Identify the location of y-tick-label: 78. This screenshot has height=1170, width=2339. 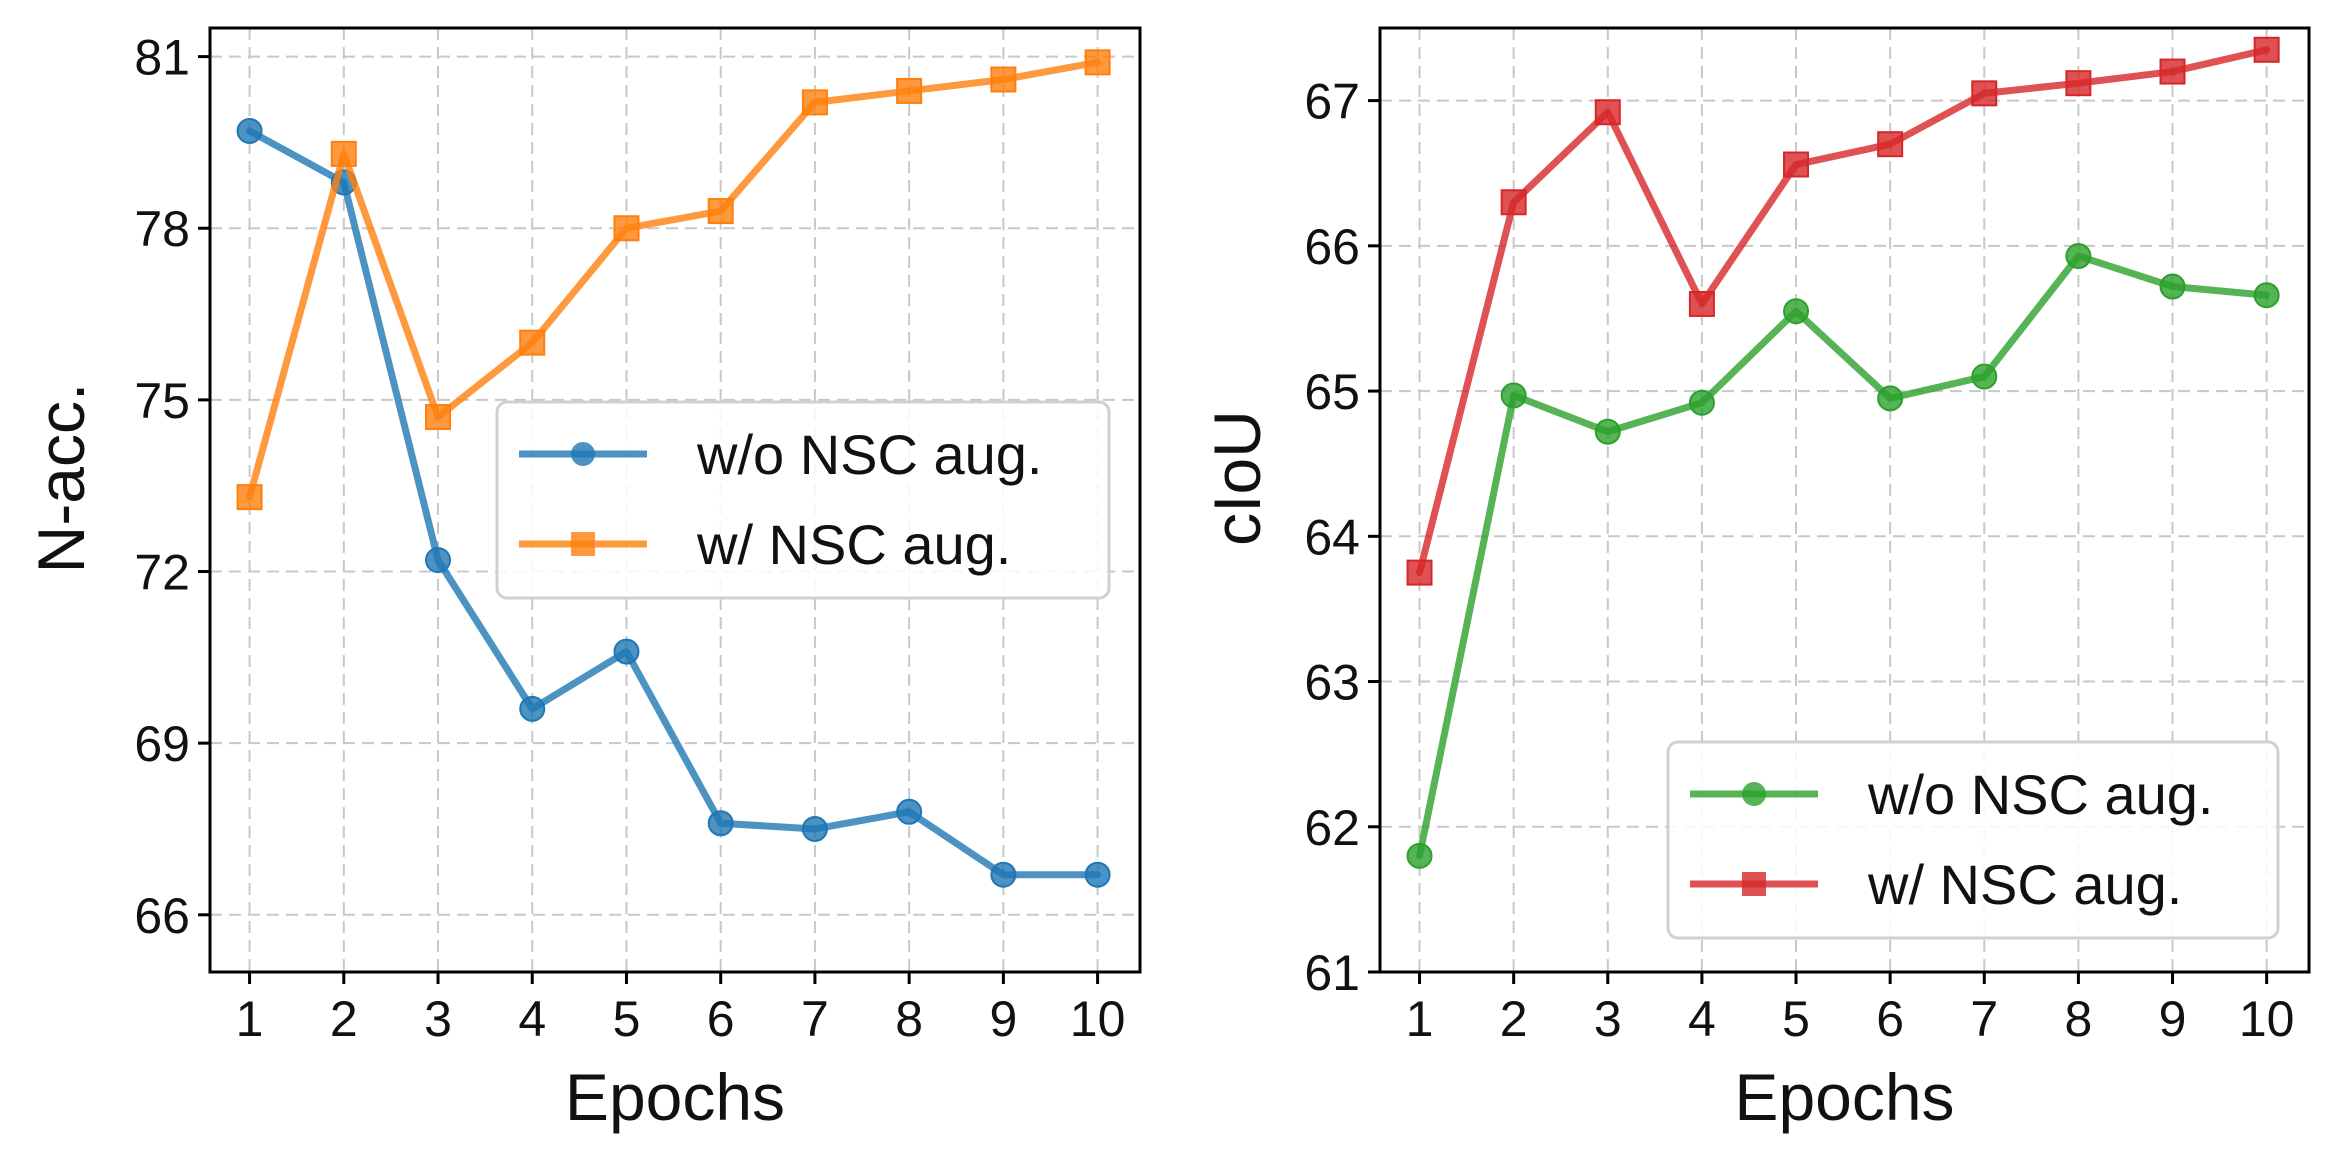
(162, 229).